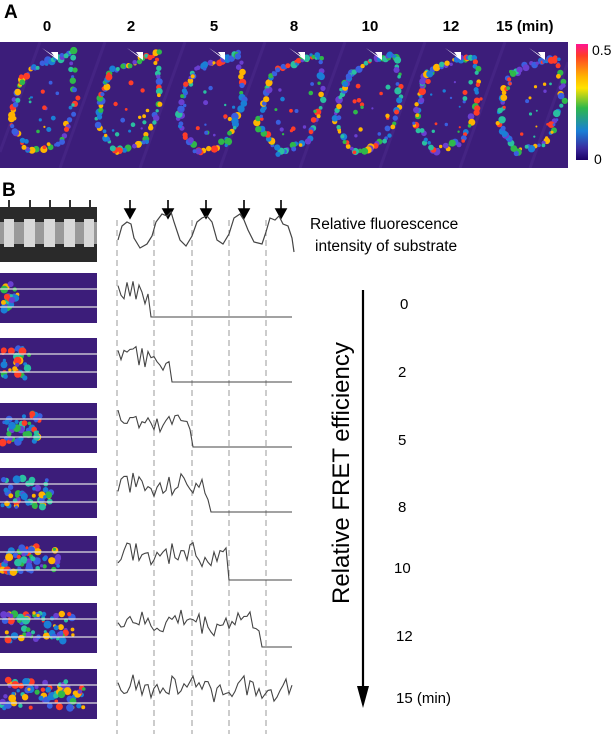  What do you see at coordinates (131, 26) in the screenshot?
I see `time-label-2: 2` at bounding box center [131, 26].